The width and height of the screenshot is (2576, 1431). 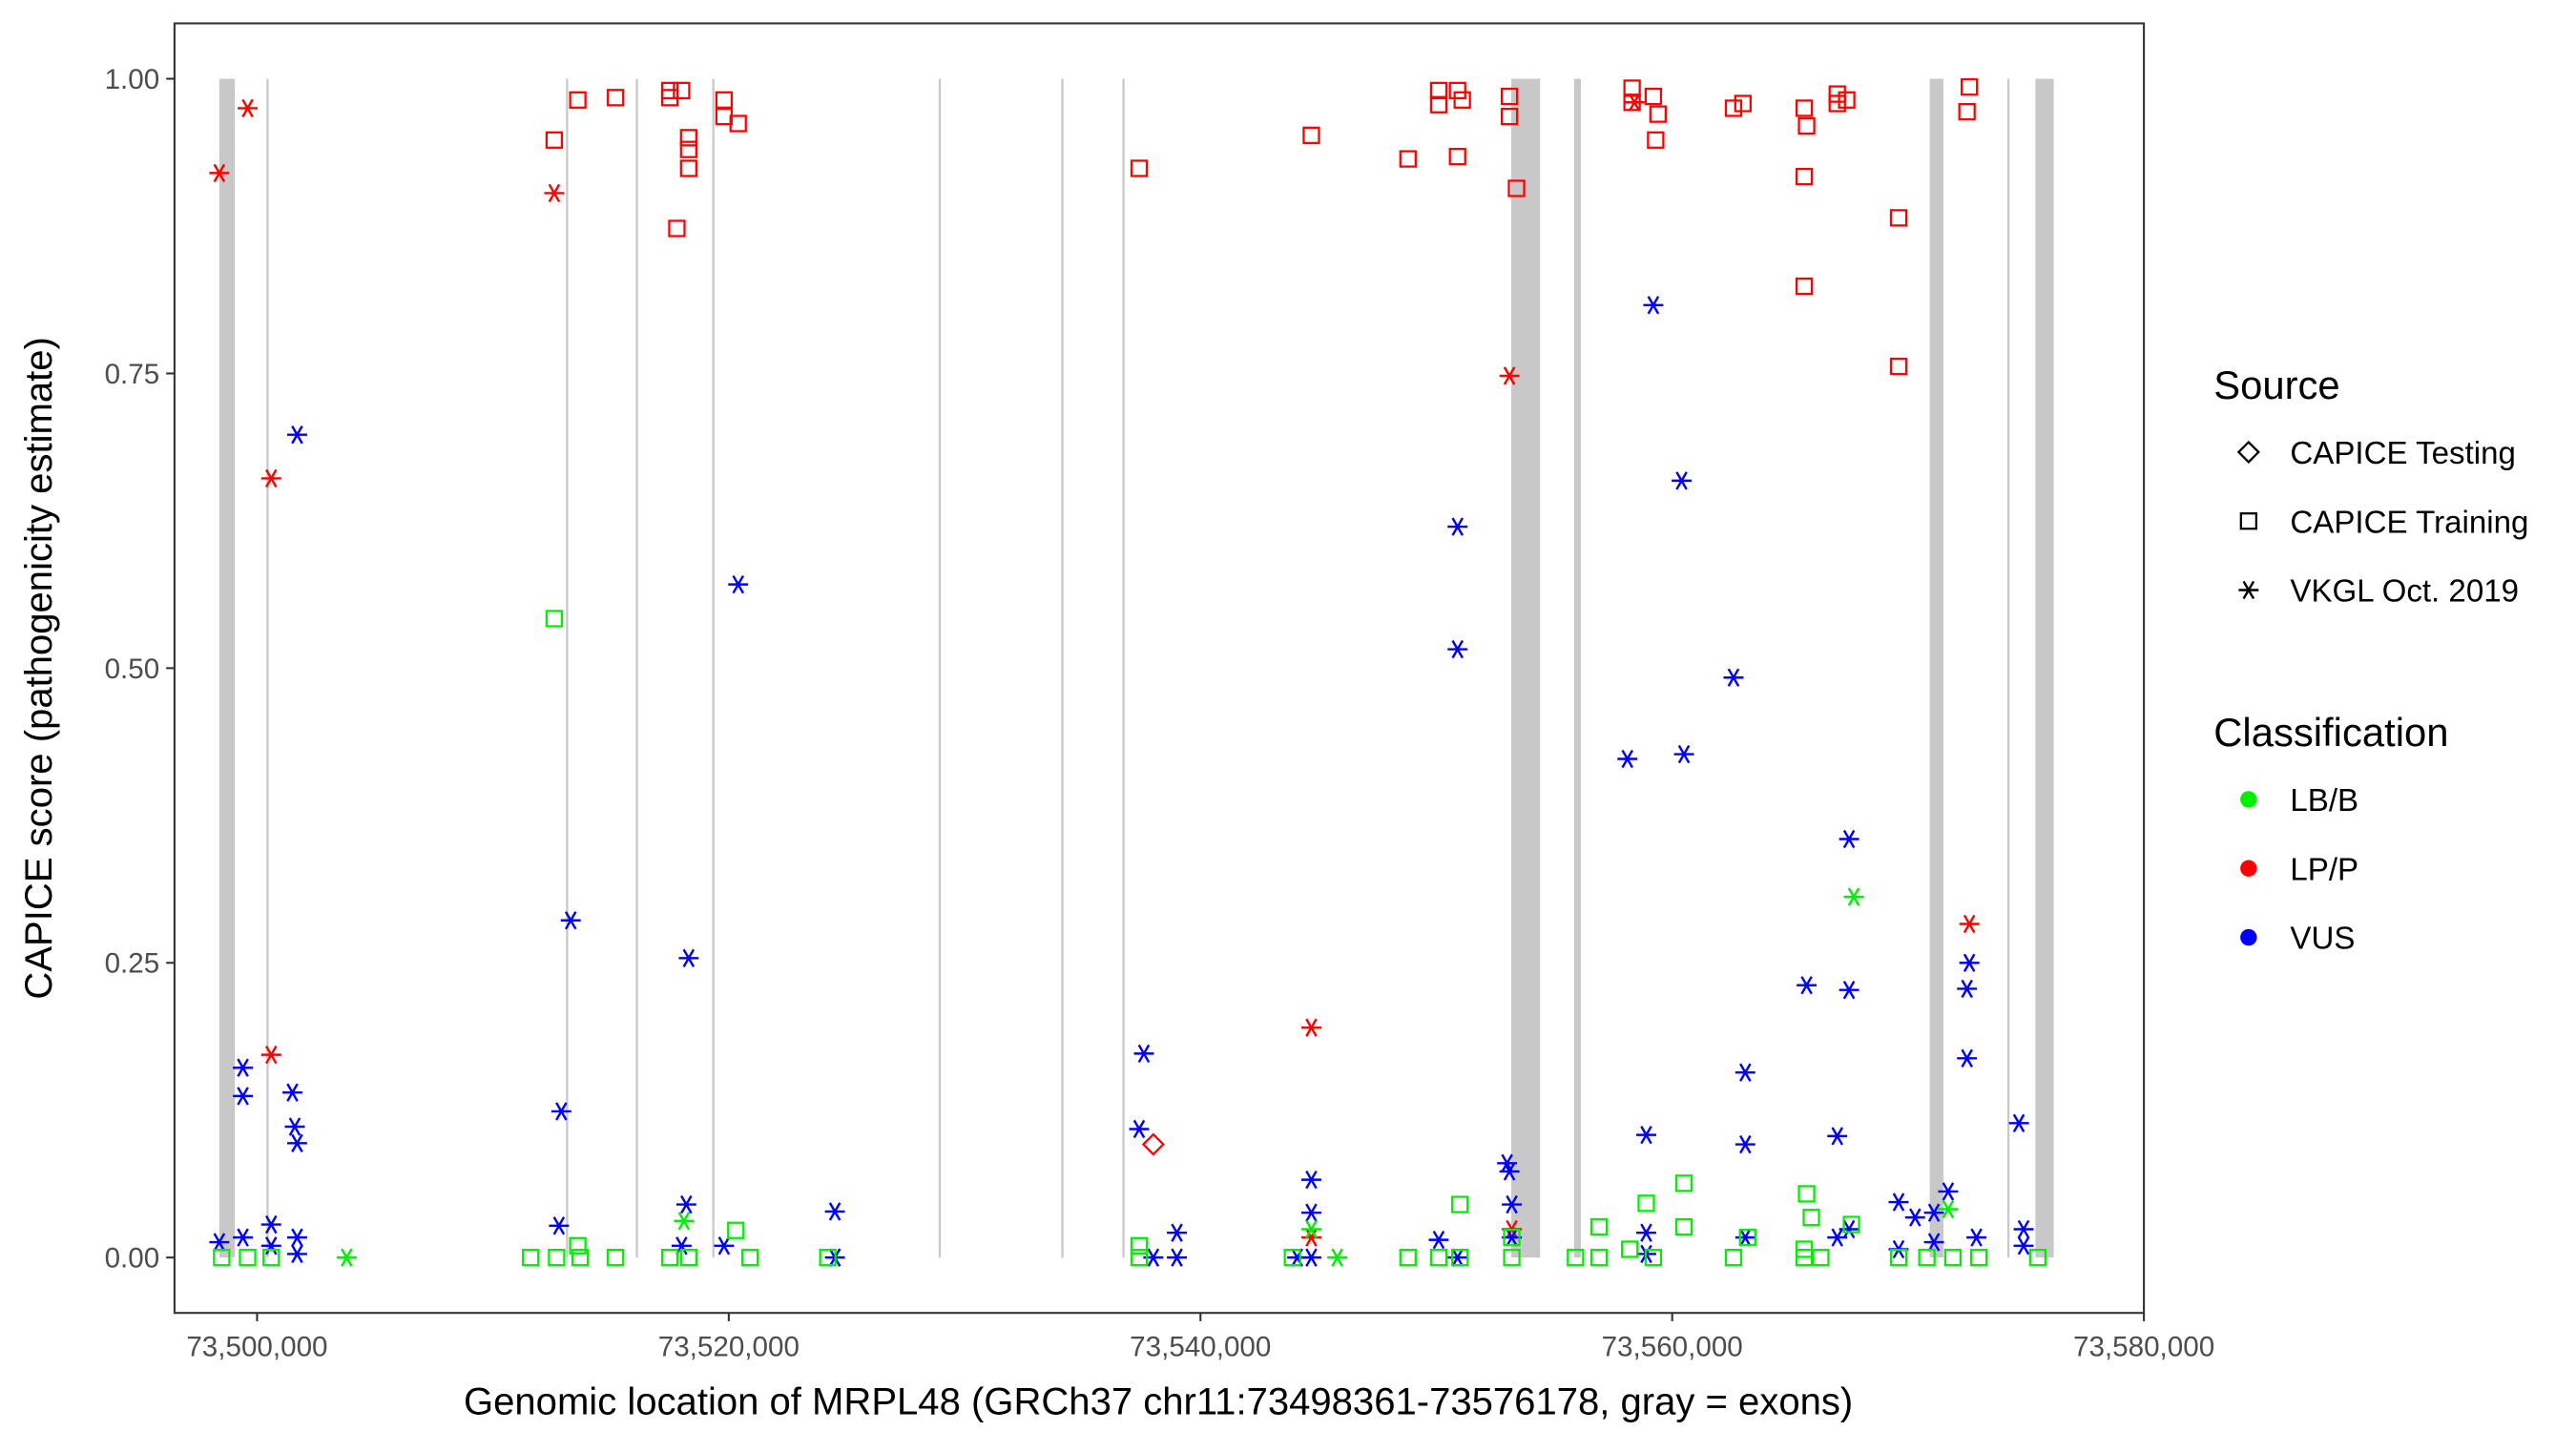 What do you see at coordinates (2322, 939) in the screenshot?
I see `legend-class-label: VUS` at bounding box center [2322, 939].